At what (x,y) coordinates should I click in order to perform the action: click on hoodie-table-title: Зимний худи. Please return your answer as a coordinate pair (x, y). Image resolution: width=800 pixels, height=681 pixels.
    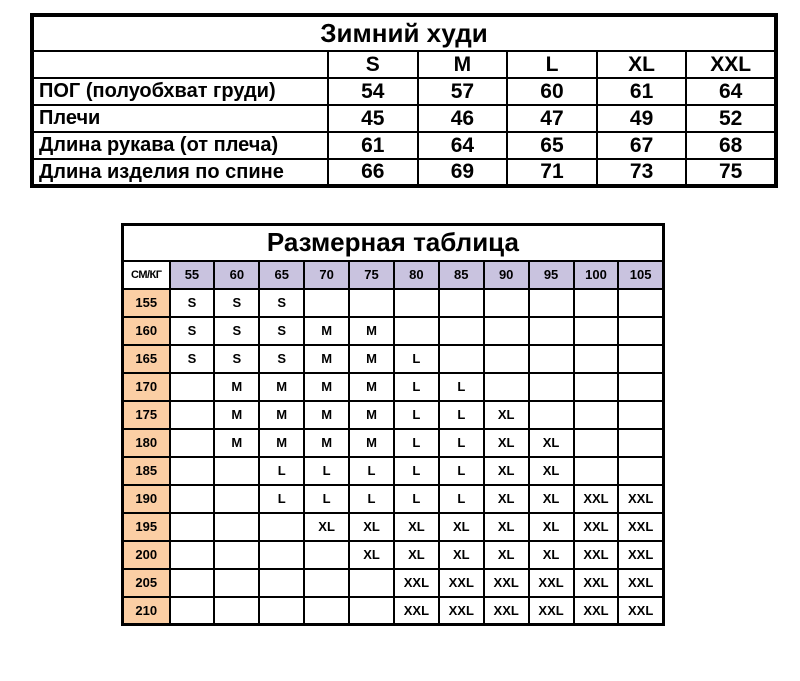
    Looking at the image, I should click on (404, 33).